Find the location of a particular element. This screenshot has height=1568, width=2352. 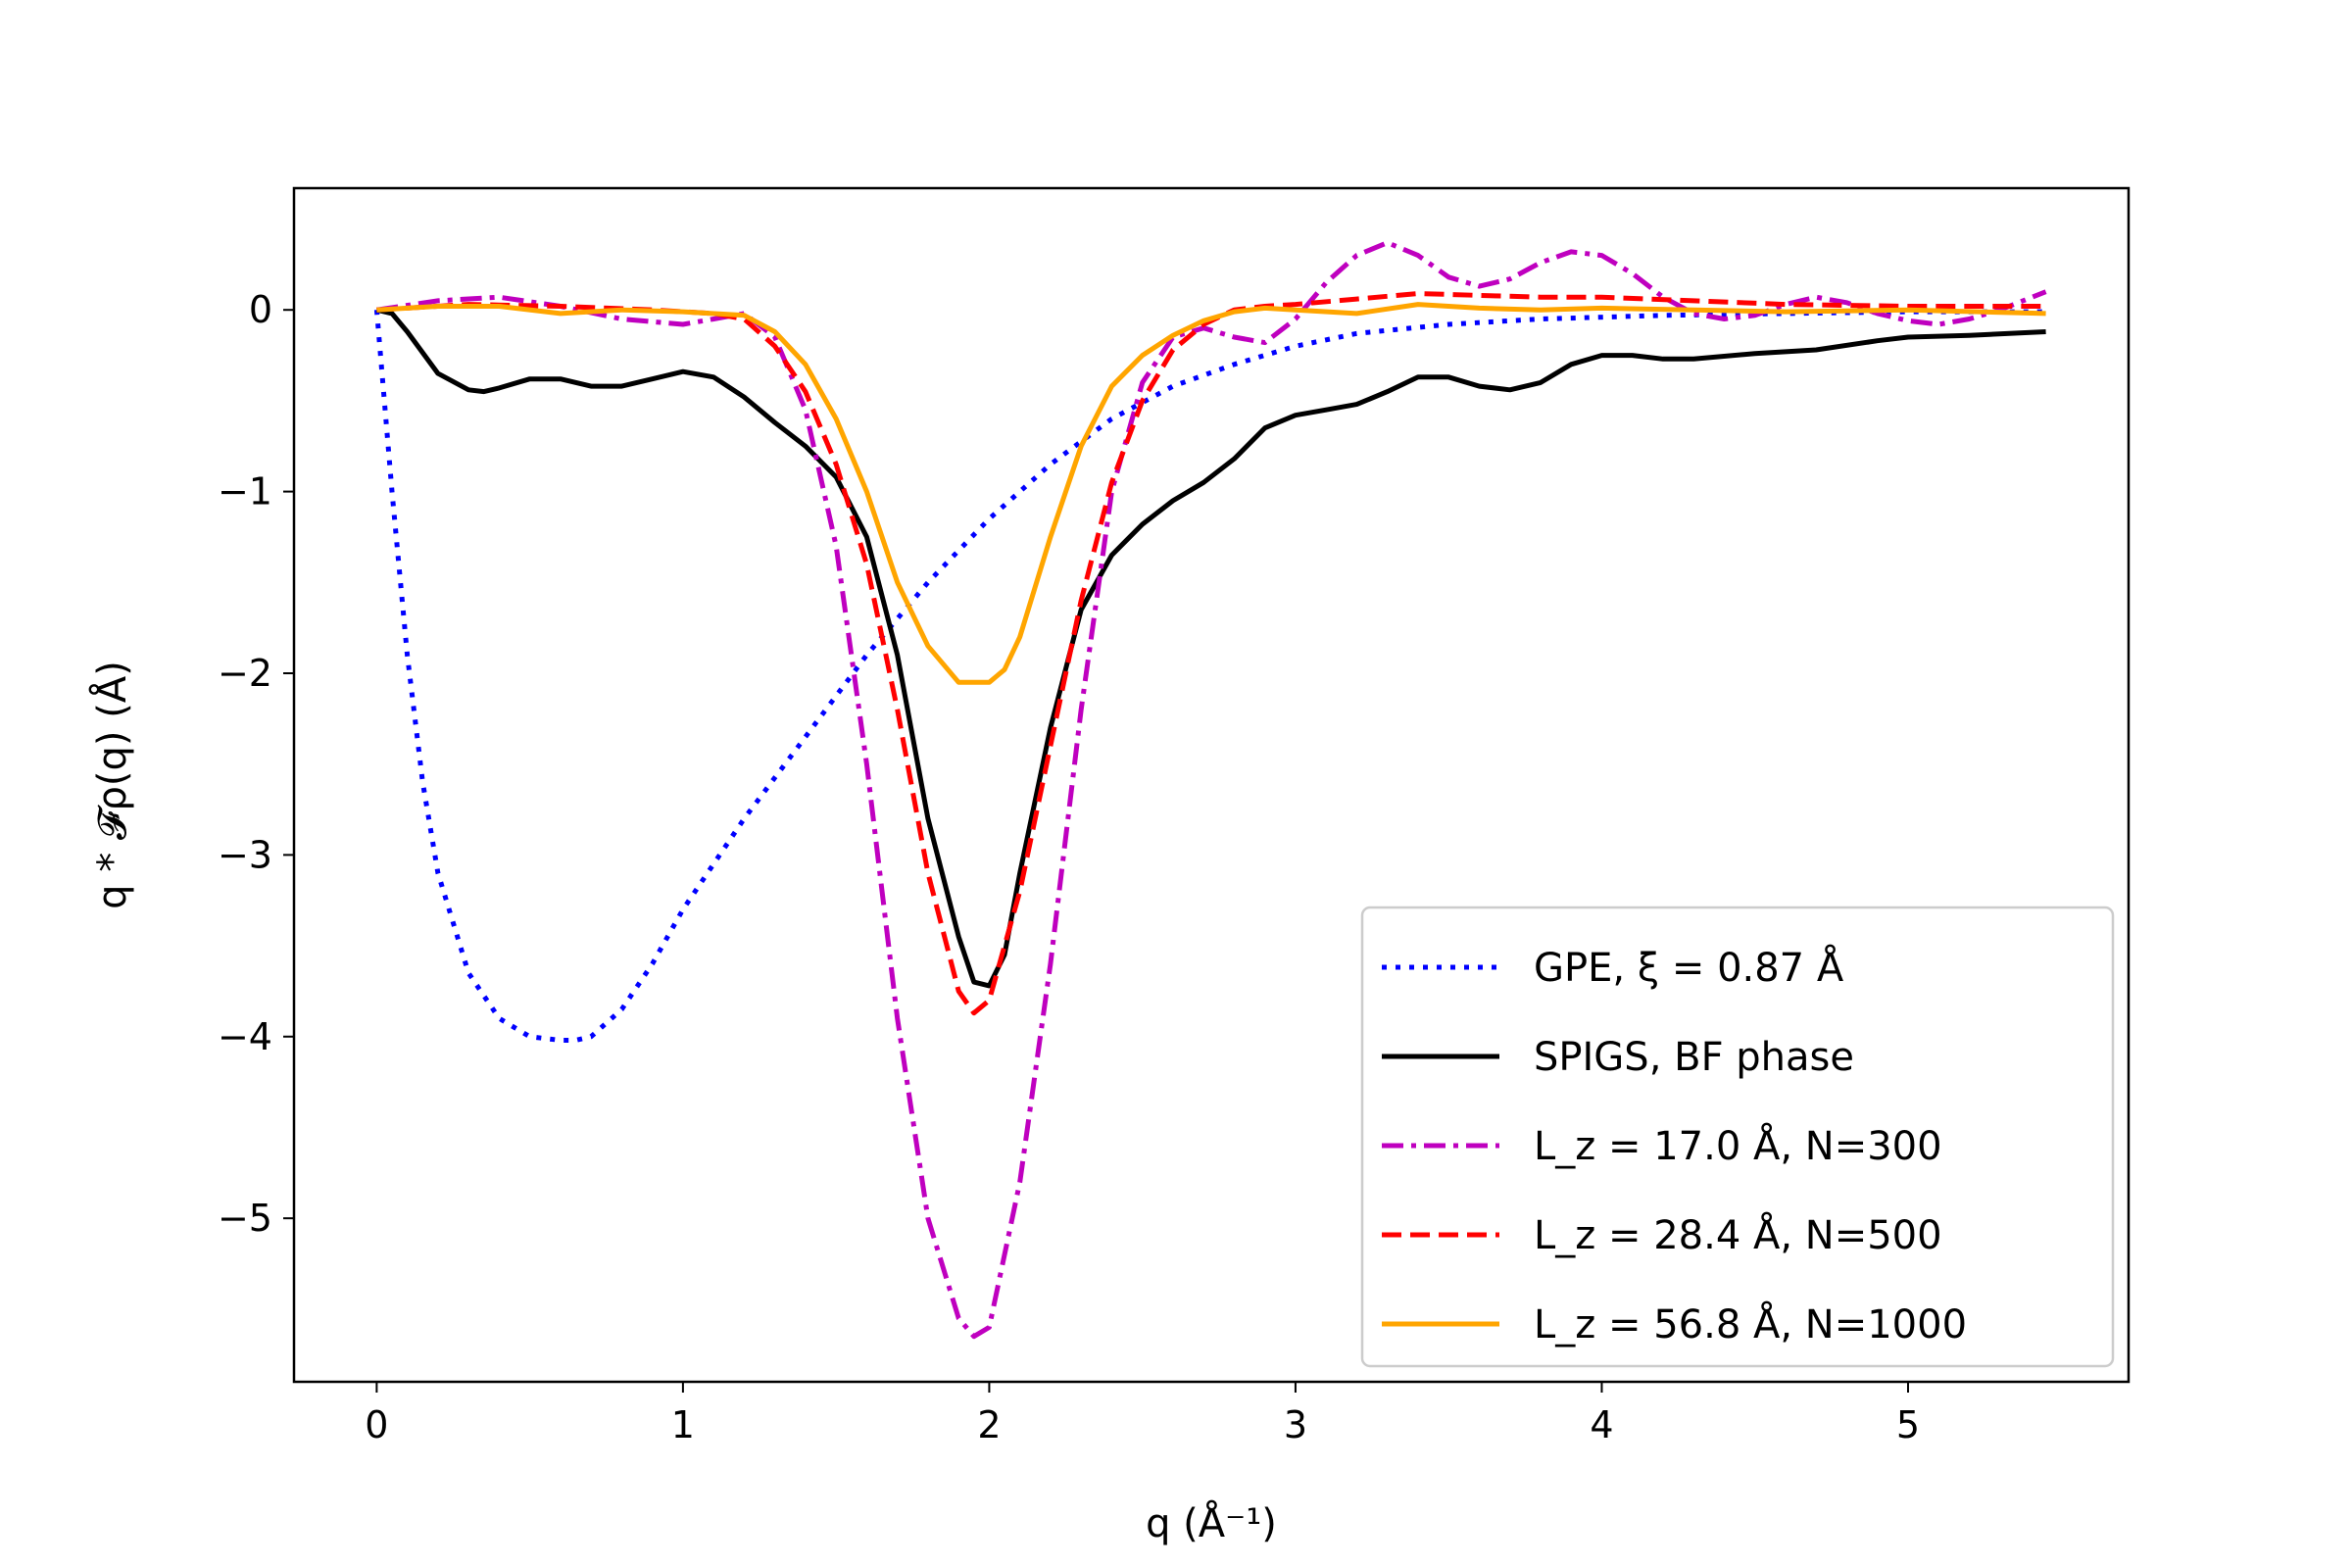

x-tick-label: 2 is located at coordinates (989, 1424).